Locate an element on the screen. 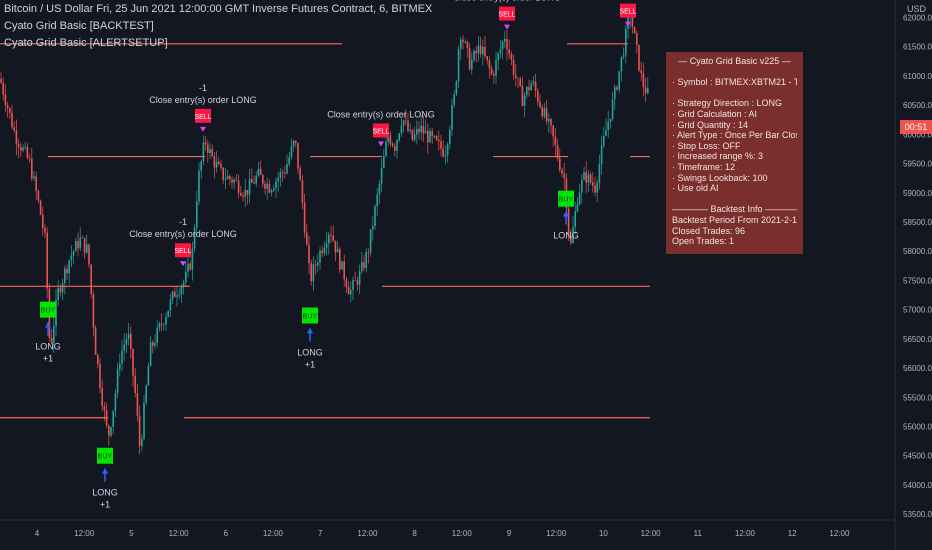  x-tick-label: 7 is located at coordinates (320, 533).